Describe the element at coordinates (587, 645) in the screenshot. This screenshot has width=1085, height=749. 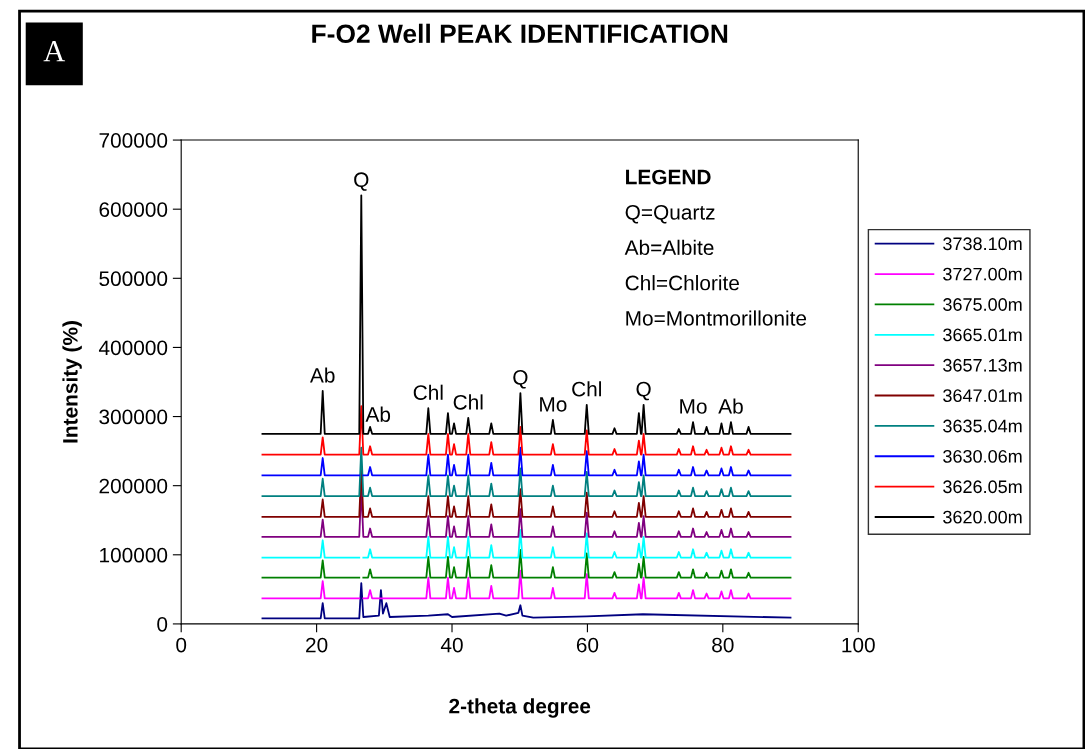
I see `x-tick-label: 60` at that location.